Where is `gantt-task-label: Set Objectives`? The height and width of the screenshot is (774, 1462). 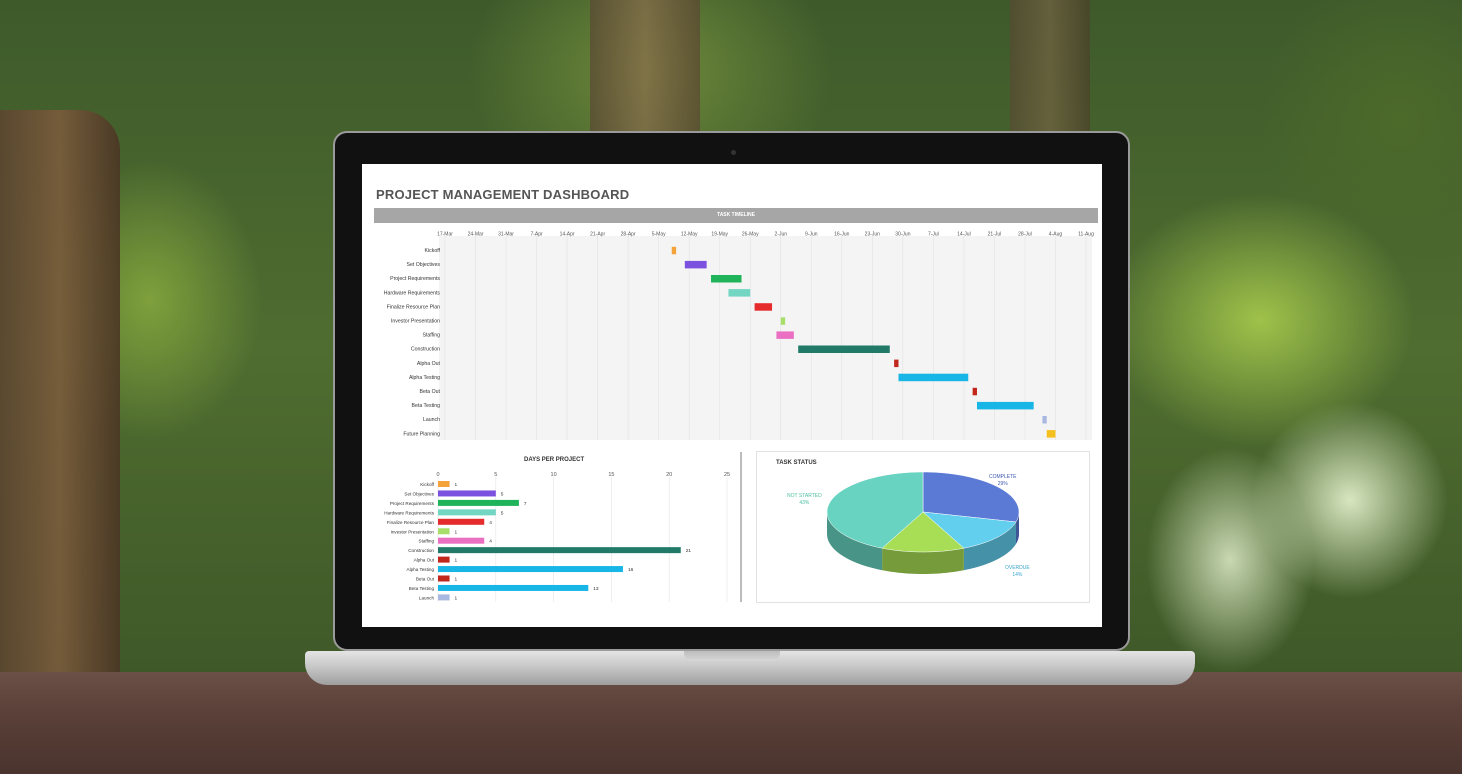
gantt-task-label: Set Objectives is located at coordinates (424, 265).